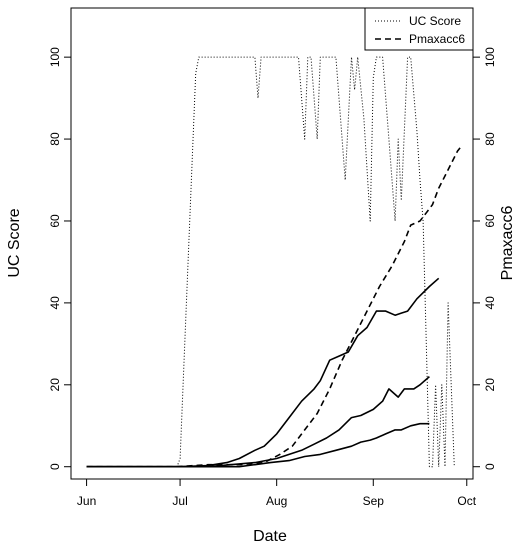 The image size is (523, 550). What do you see at coordinates (490, 139) in the screenshot?
I see `y-tick-label-right: 80` at bounding box center [490, 139].